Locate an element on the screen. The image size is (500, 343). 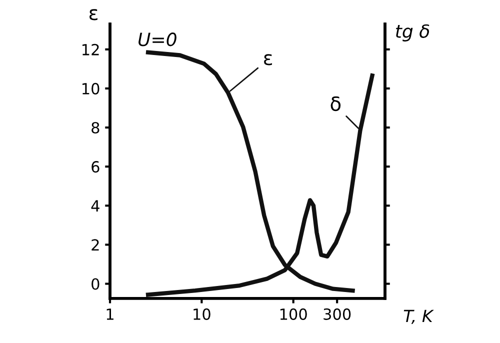
y-tick-label: 2 is located at coordinates (95, 245).